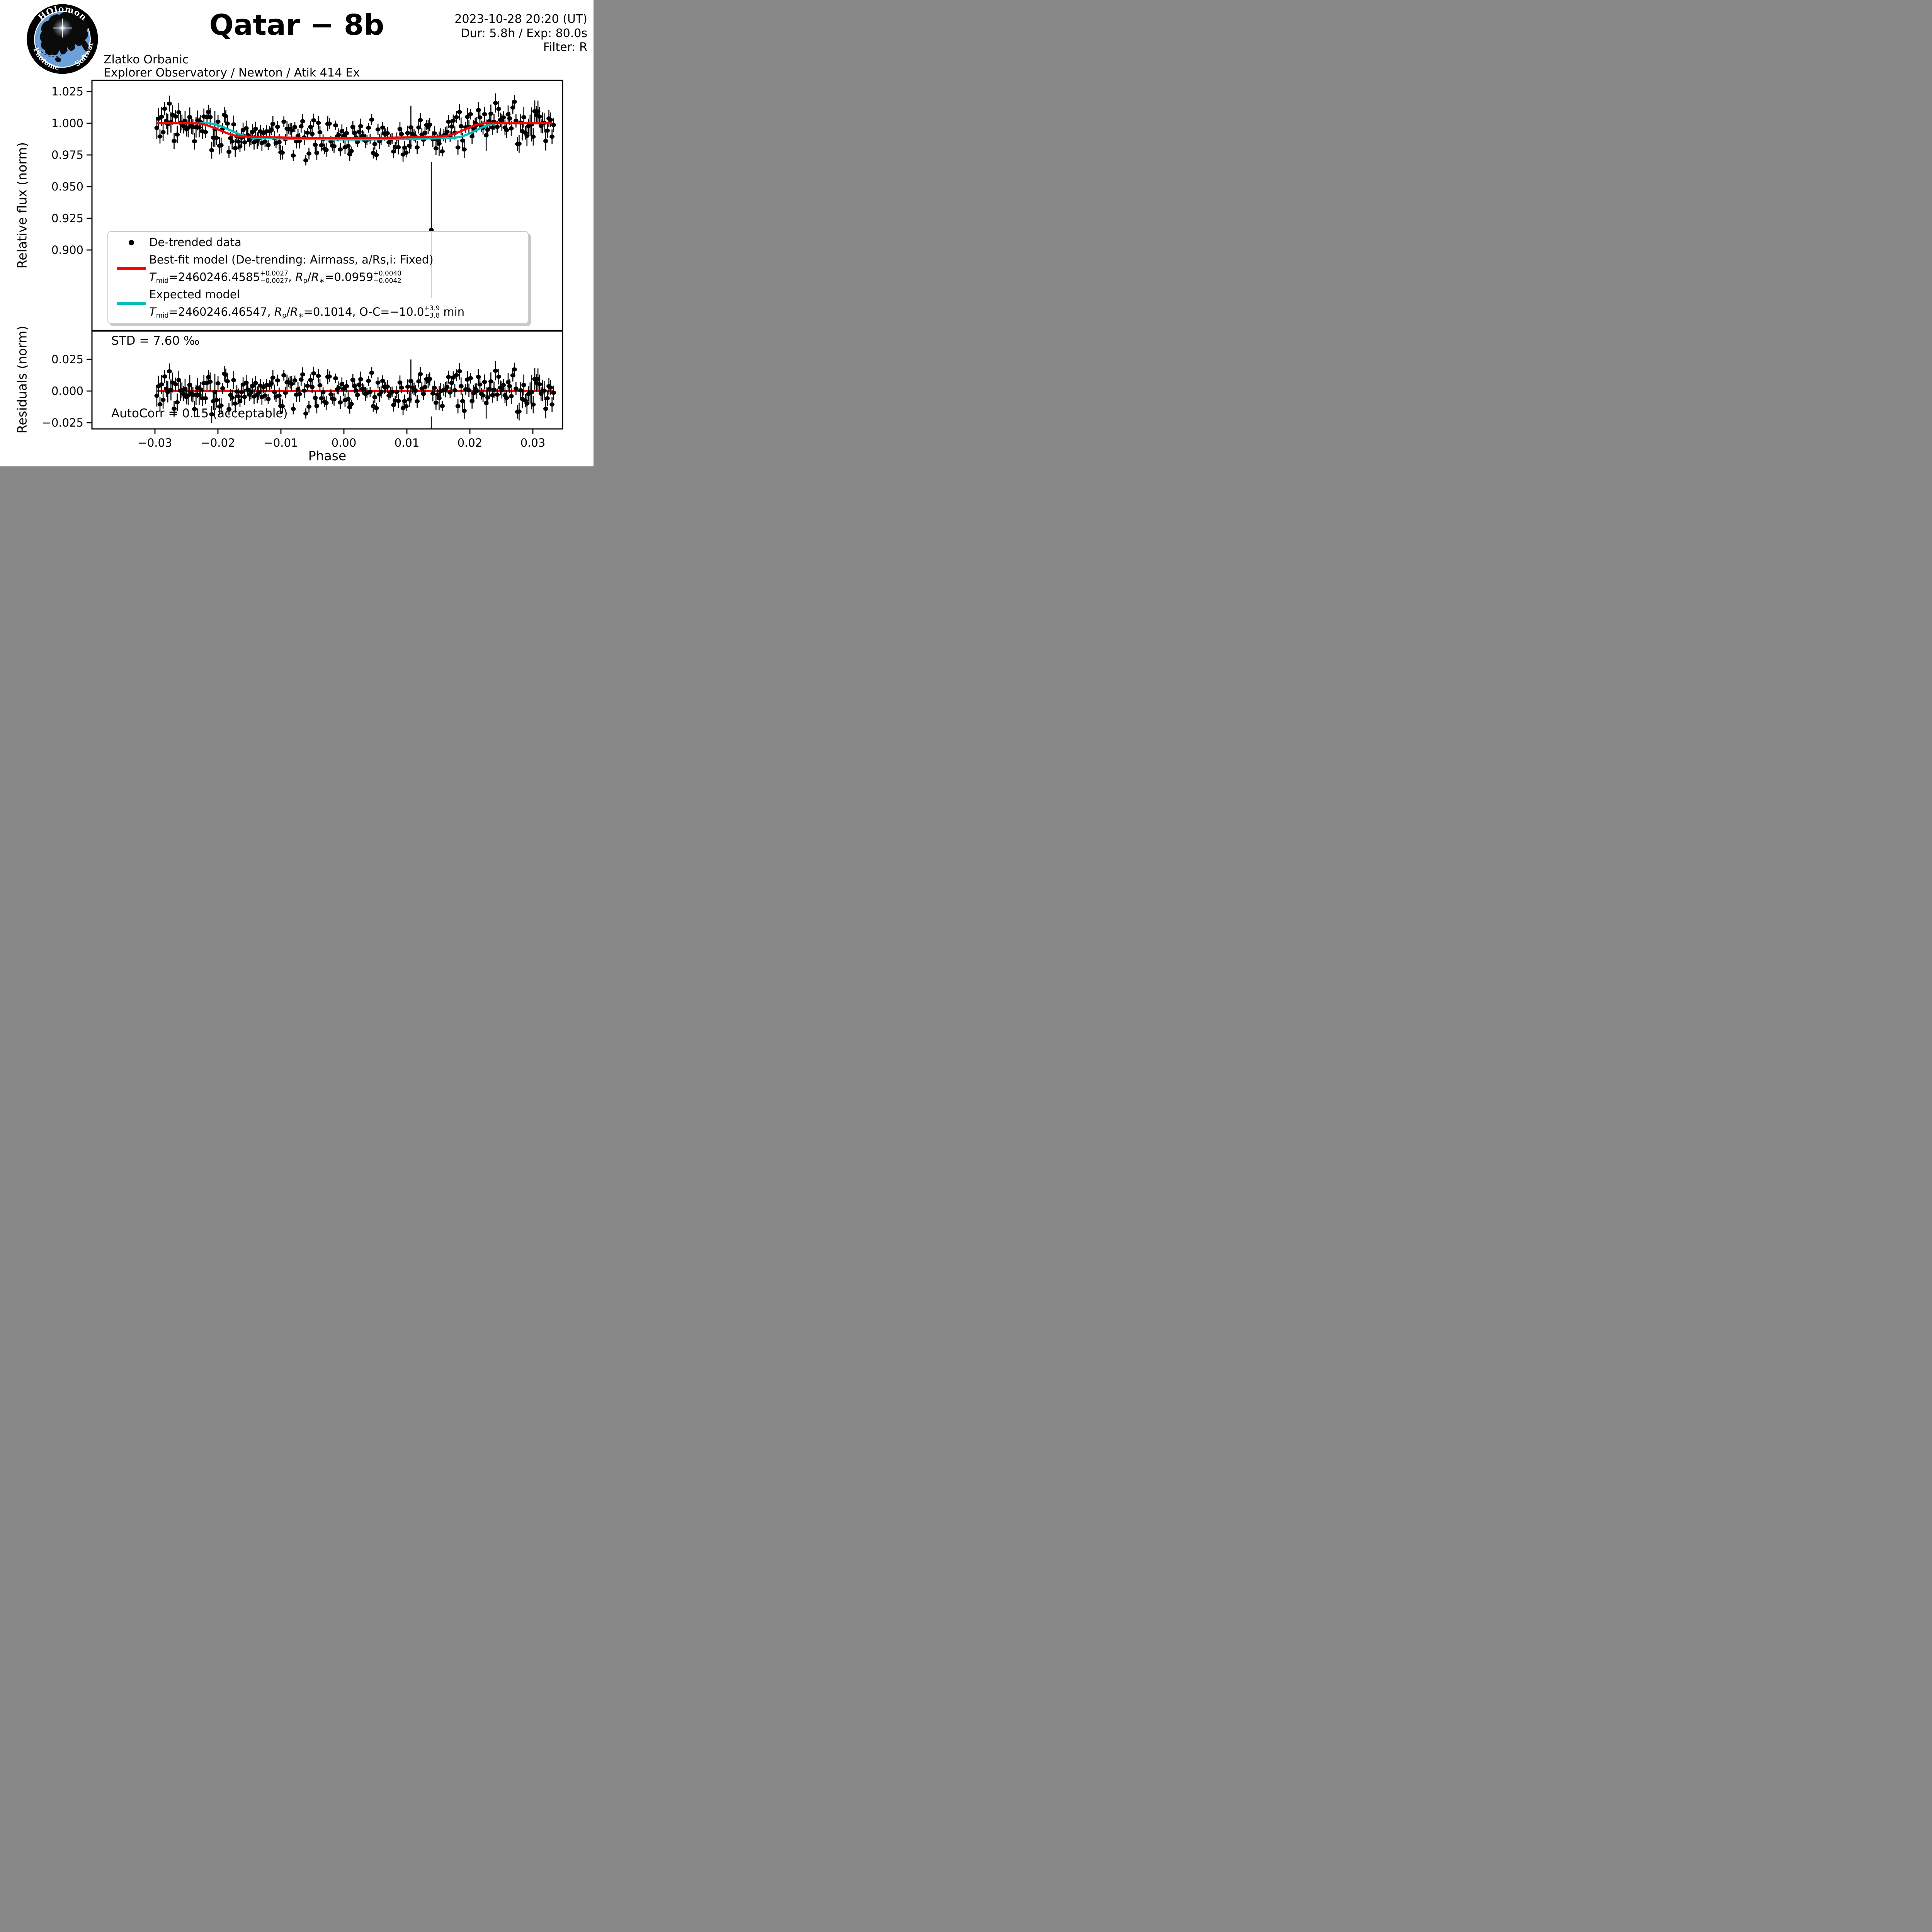 This screenshot has height=1932, width=1932. Describe the element at coordinates (317, 243) in the screenshot. I see `legend-item: De-trended data` at that location.